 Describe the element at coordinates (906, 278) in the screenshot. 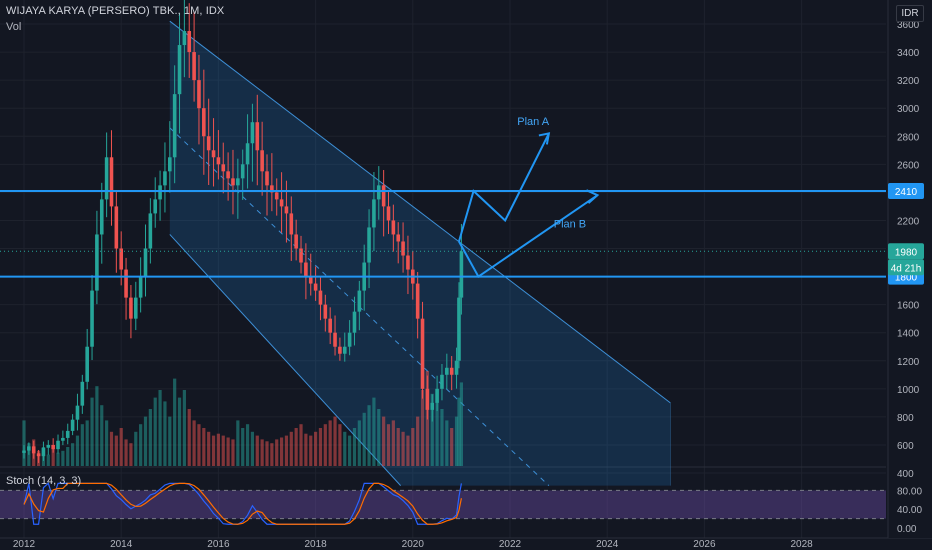

I see `level-badge-text: 1800` at that location.